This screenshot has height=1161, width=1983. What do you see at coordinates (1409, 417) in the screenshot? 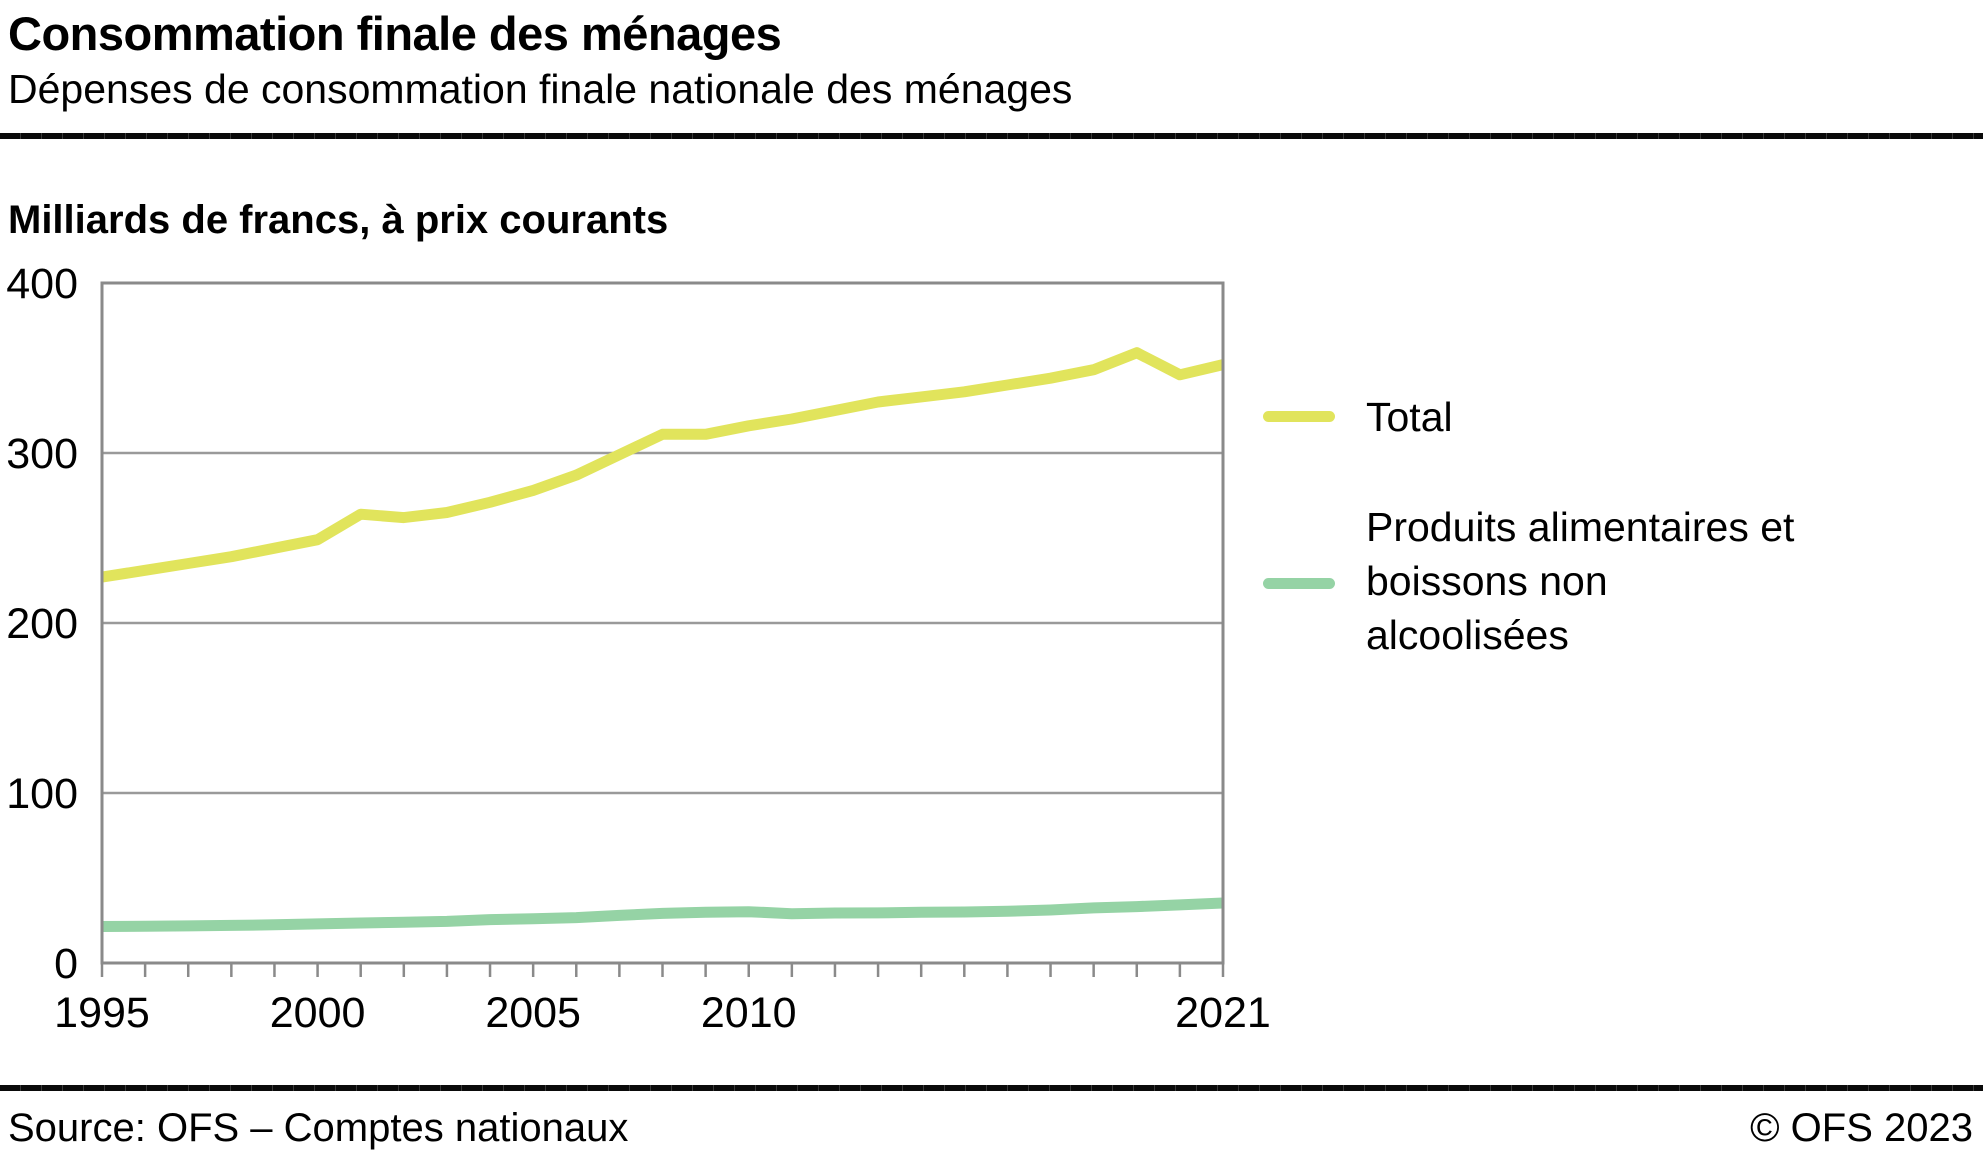
I see `legend-label-total: Total` at bounding box center [1409, 417].